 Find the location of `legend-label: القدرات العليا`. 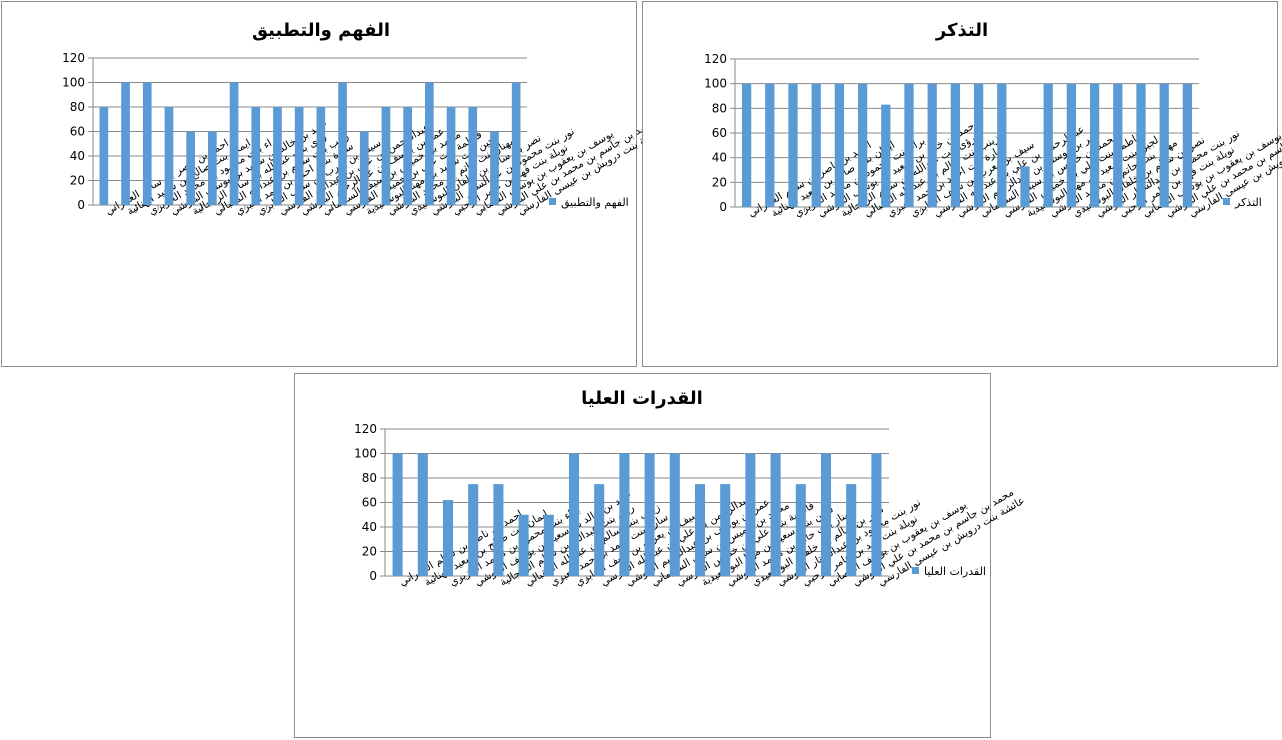

legend-label: القدرات العليا is located at coordinates (955, 571).